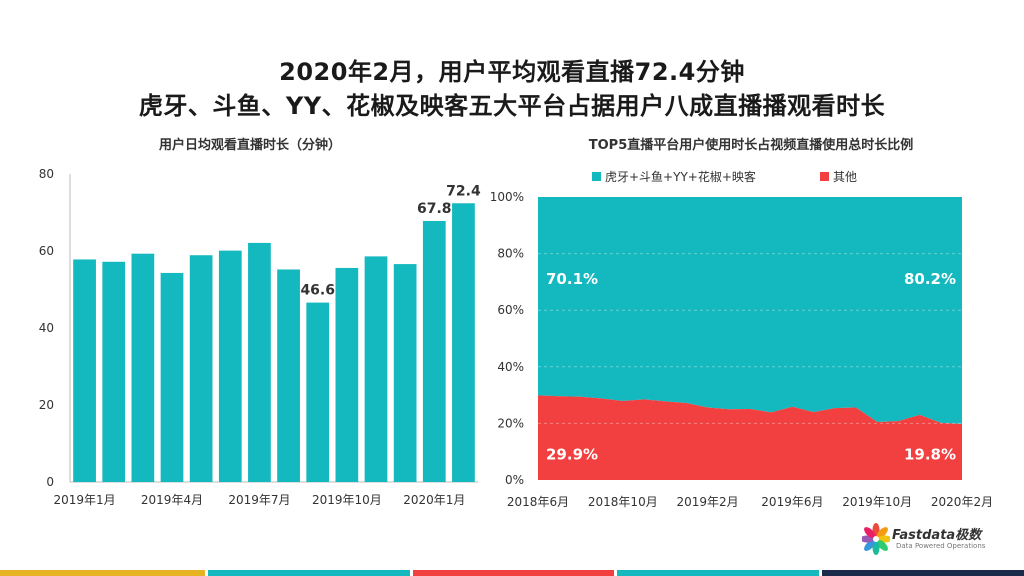 Image resolution: width=1024 pixels, height=576 pixels. Describe the element at coordinates (50, 482) in the screenshot. I see `bar-y-tick-label: 0` at that location.